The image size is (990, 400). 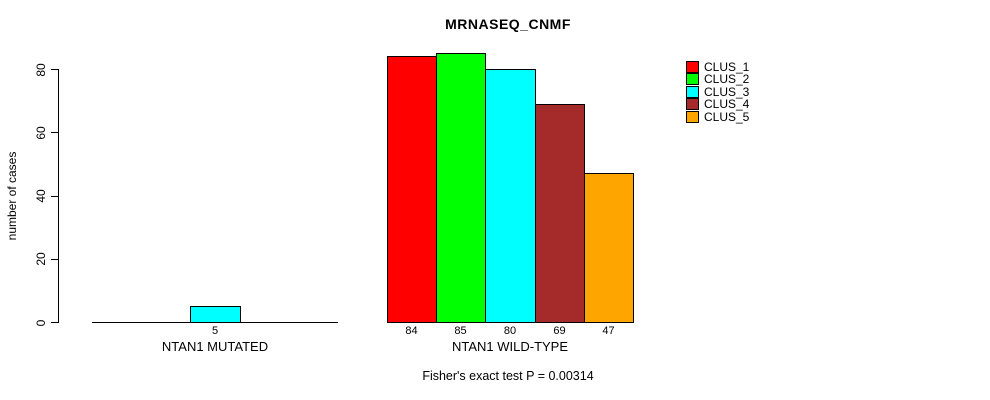 What do you see at coordinates (215, 331) in the screenshot?
I see `bar-value-label: 5` at bounding box center [215, 331].